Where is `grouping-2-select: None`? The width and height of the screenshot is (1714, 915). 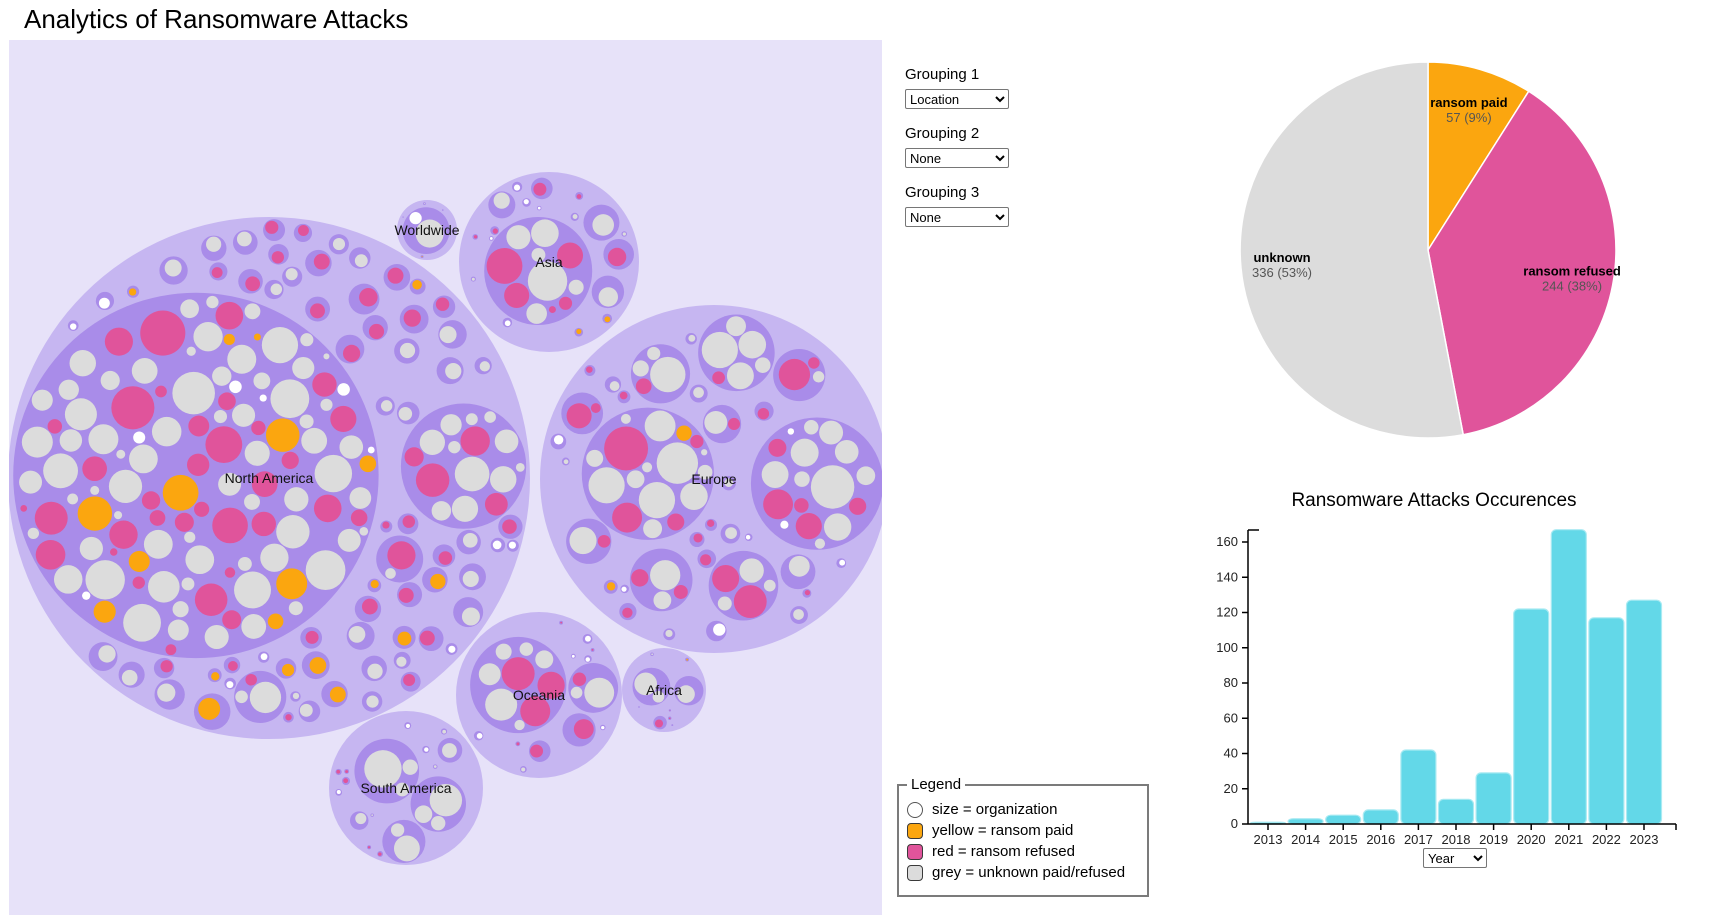 grouping-2-select: None is located at coordinates (957, 158).